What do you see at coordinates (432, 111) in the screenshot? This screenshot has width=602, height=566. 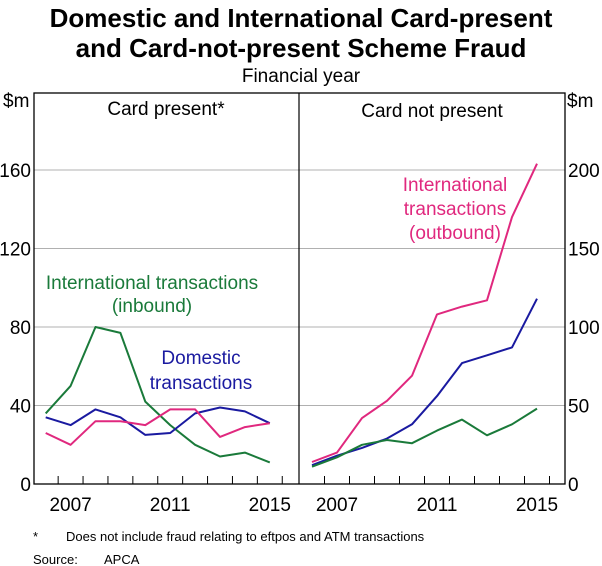 I see `panel-title-card-not-present: Card not present` at bounding box center [432, 111].